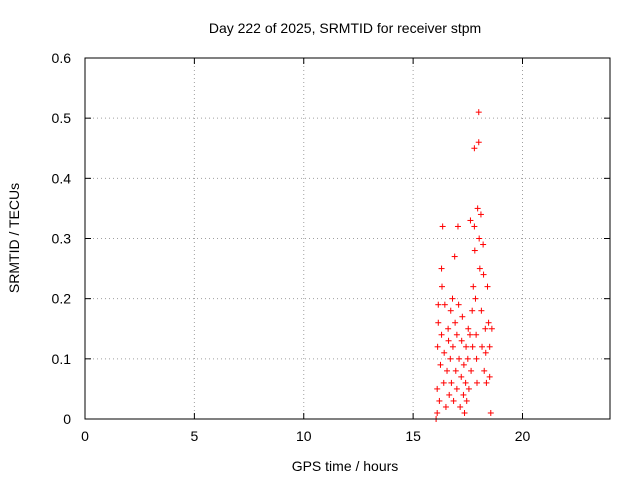 Image resolution: width=640 pixels, height=480 pixels. Describe the element at coordinates (62, 118) in the screenshot. I see `y-tick-label: 0.5` at that location.